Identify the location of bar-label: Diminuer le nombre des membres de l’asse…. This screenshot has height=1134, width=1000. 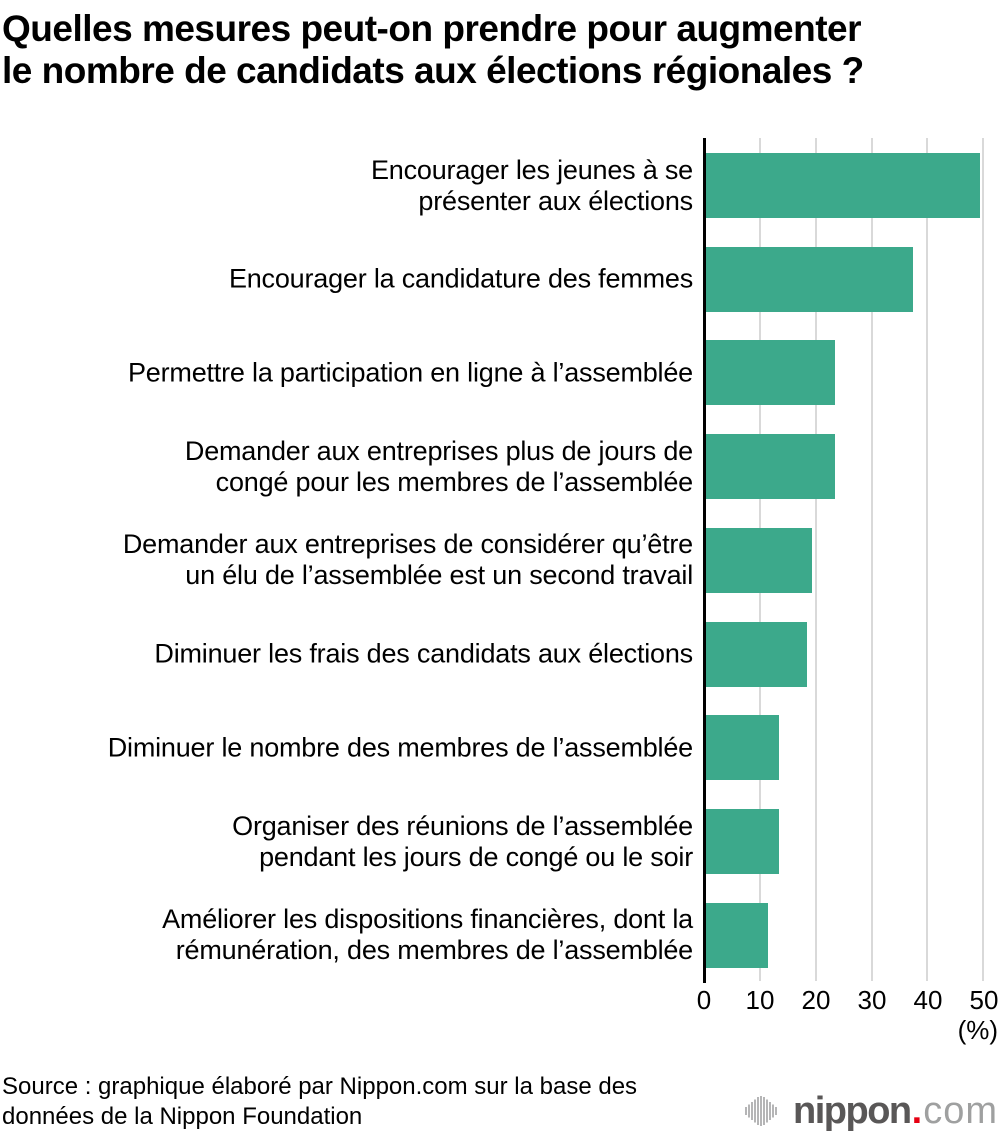
(400, 747).